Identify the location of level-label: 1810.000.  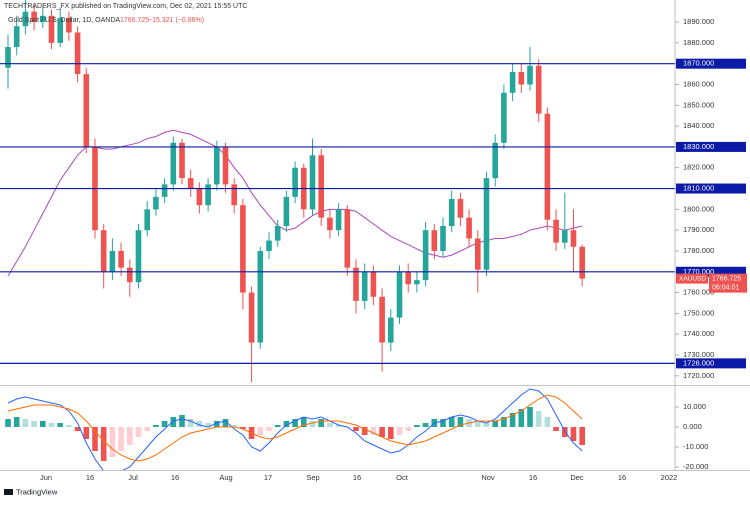
(698, 188).